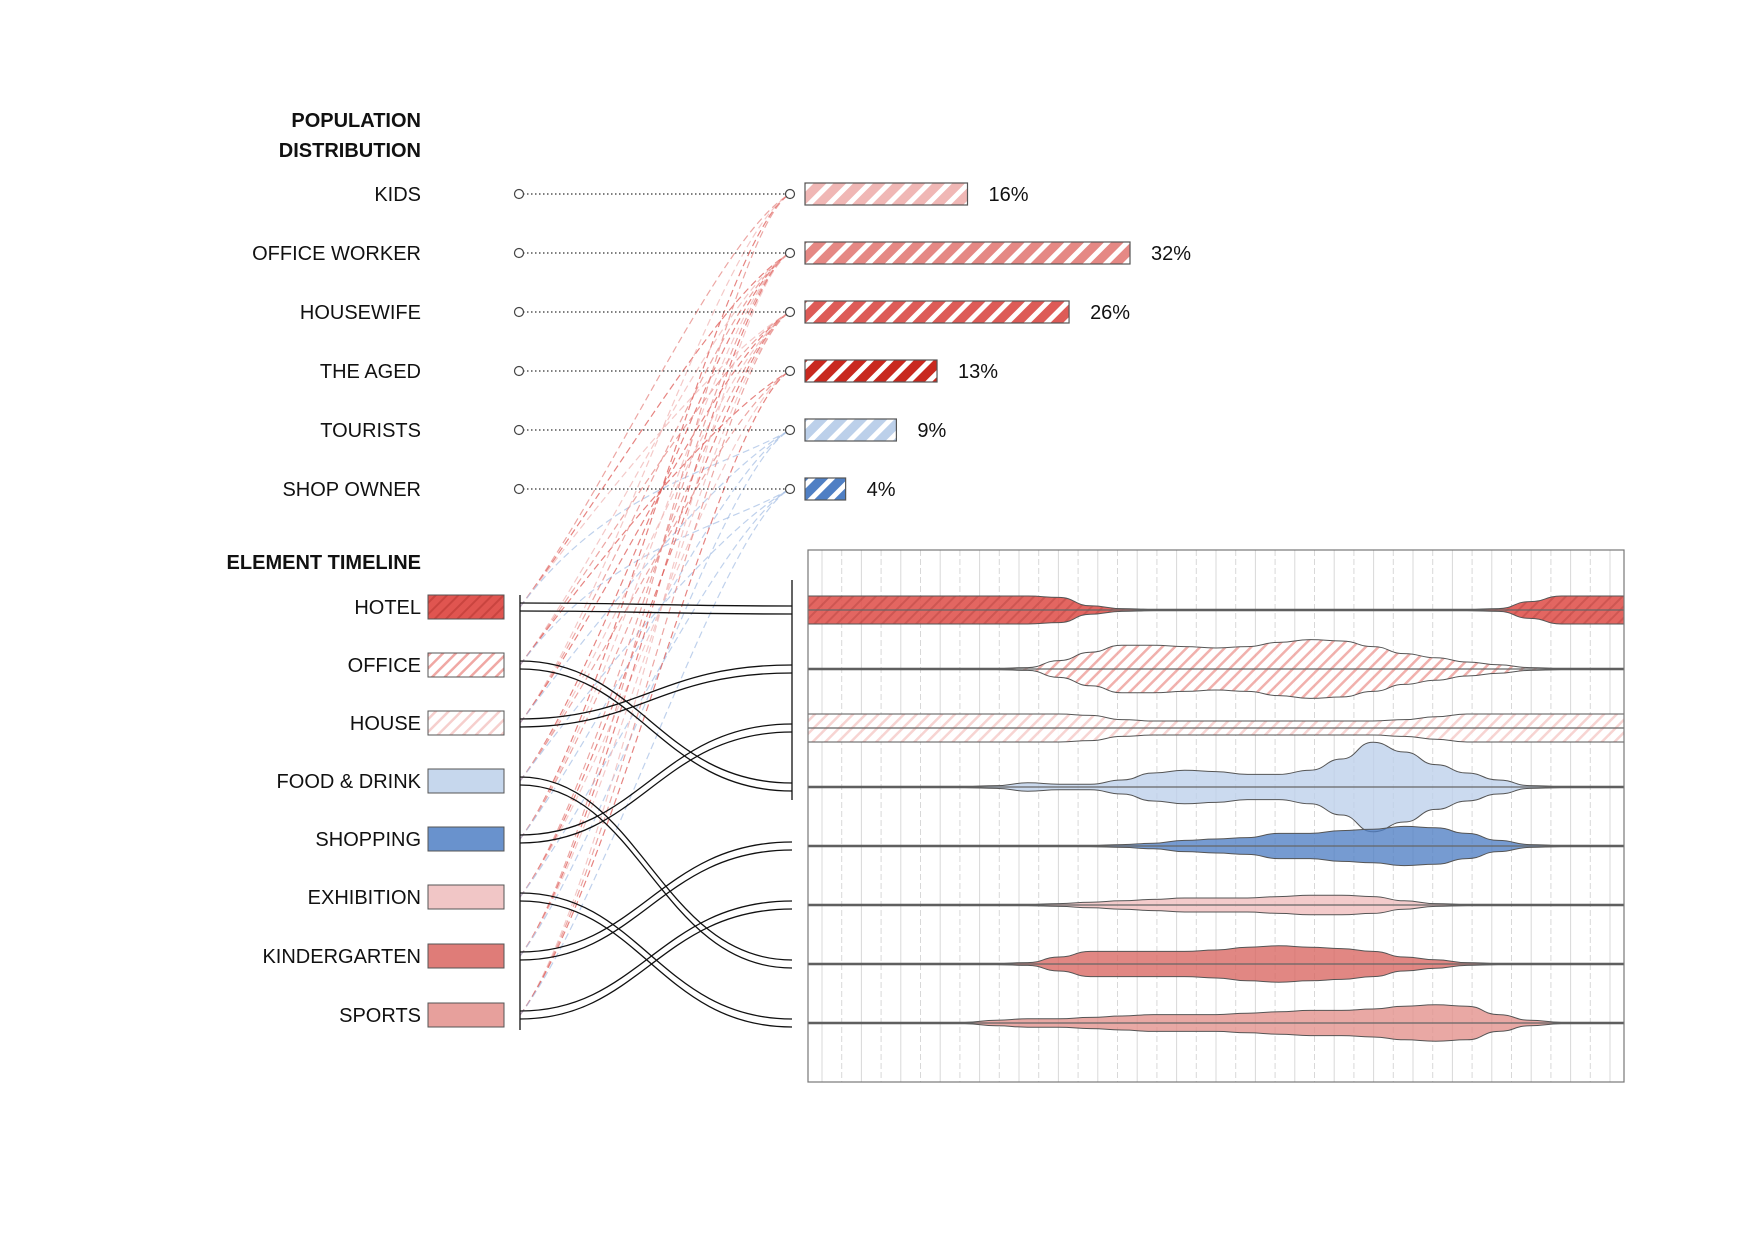  I want to click on connector-curves, so click(655, 604).